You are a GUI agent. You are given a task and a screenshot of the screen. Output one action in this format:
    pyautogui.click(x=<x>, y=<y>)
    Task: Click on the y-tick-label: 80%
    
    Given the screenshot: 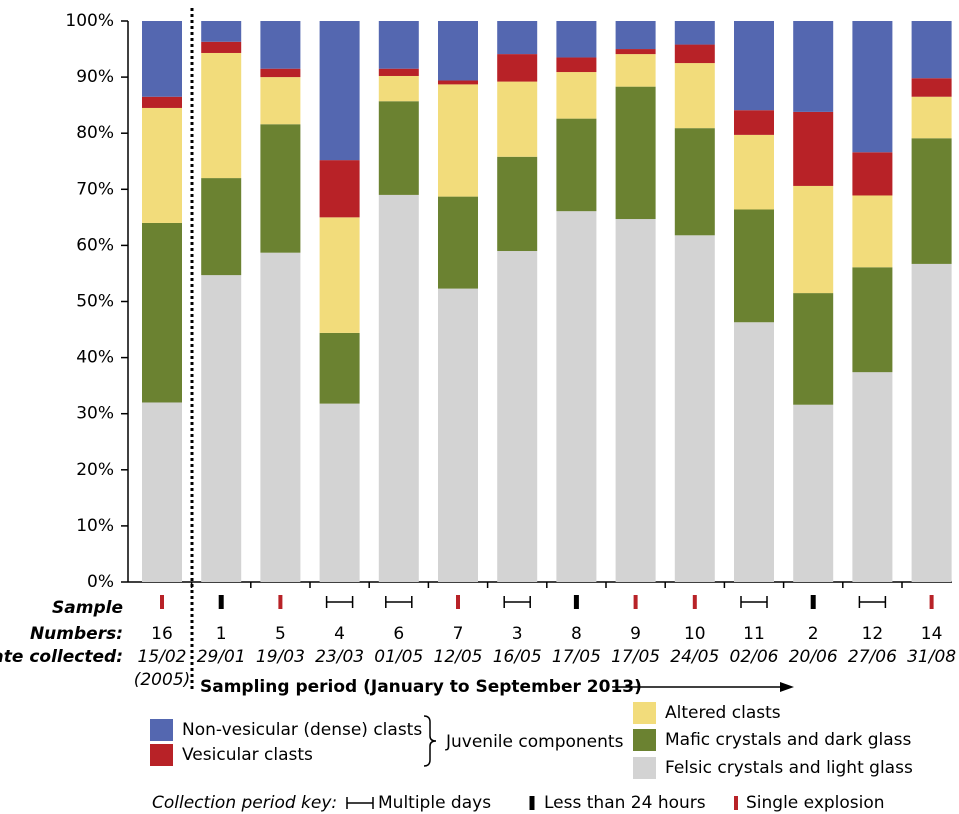 What is the action you would take?
    pyautogui.click(x=95, y=133)
    